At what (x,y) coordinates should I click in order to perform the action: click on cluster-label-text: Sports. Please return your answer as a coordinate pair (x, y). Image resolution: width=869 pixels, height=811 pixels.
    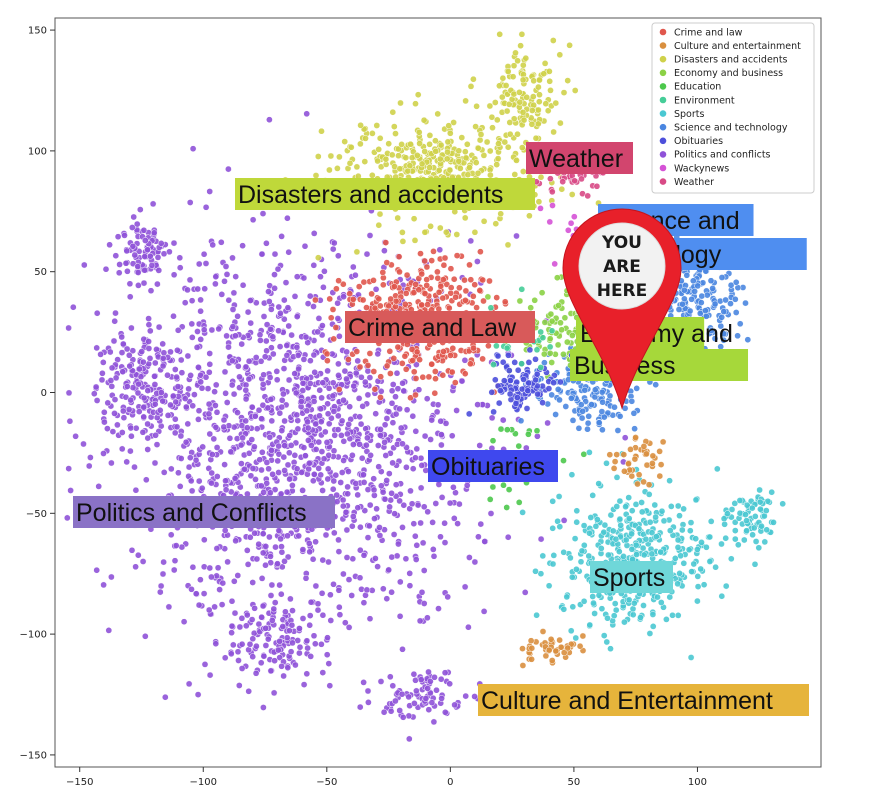
    Looking at the image, I should click on (629, 578).